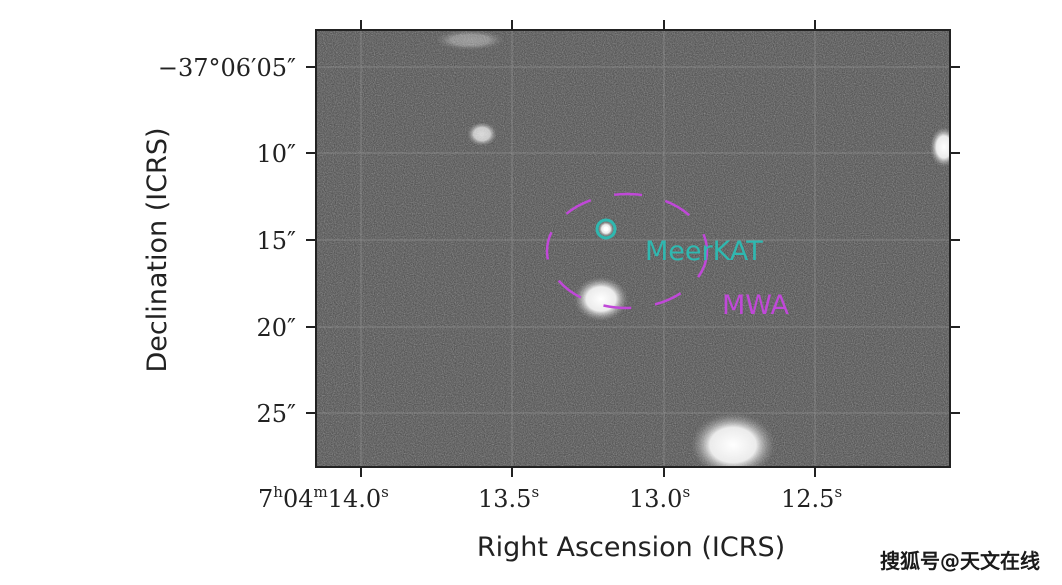  I want to click on x-tick-label: 12.5s, so click(811, 498).